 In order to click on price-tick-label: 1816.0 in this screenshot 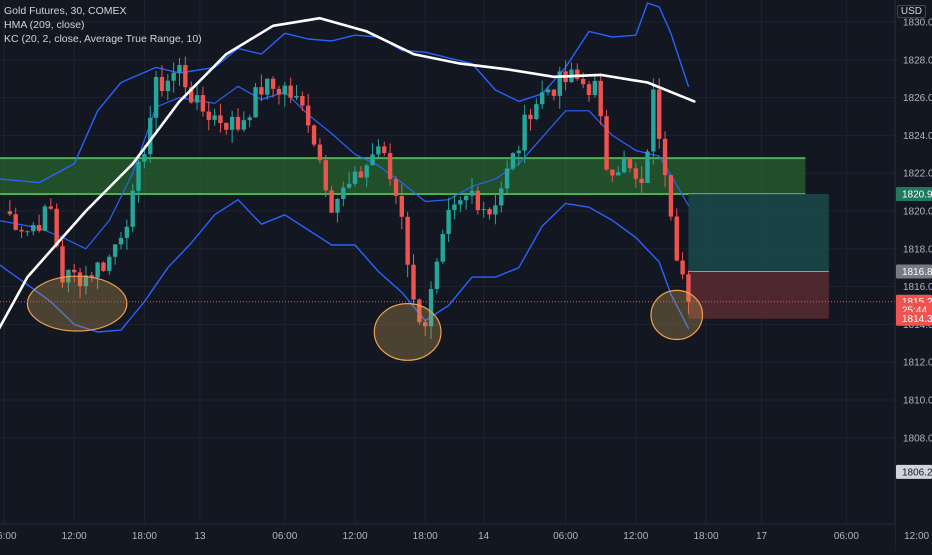, I will do `click(917, 287)`.